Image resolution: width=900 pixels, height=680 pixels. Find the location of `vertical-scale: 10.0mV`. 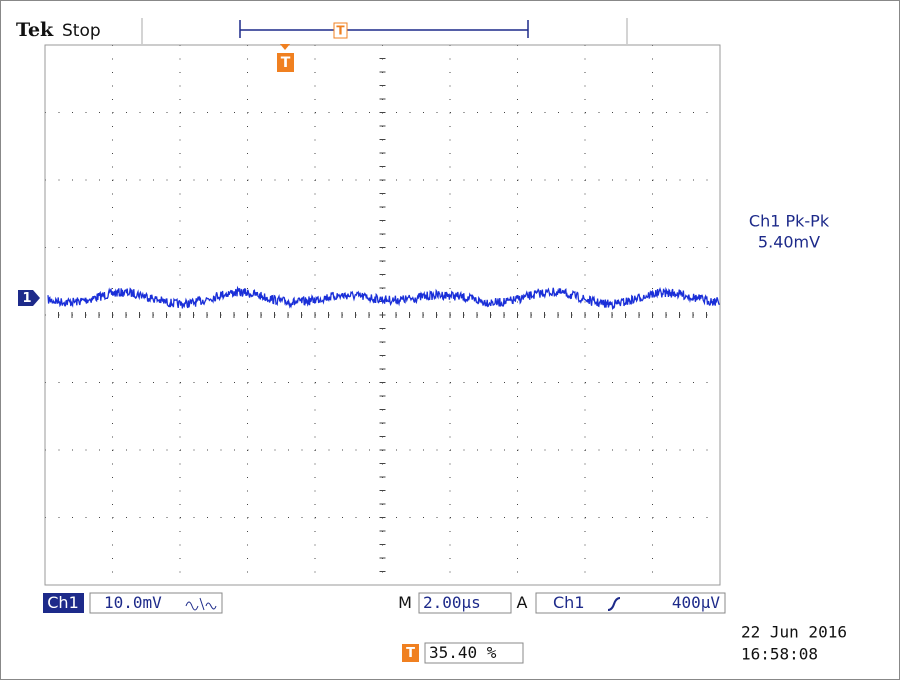

vertical-scale: 10.0mV is located at coordinates (133, 602).